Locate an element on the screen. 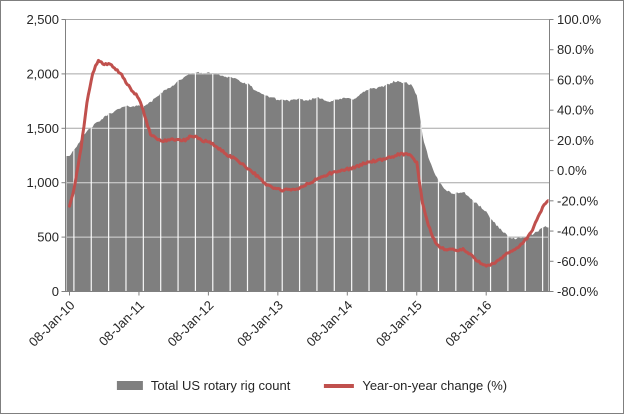 This screenshot has width=624, height=414. legend-item-rig-count: Total US rotary rig count is located at coordinates (203, 385).